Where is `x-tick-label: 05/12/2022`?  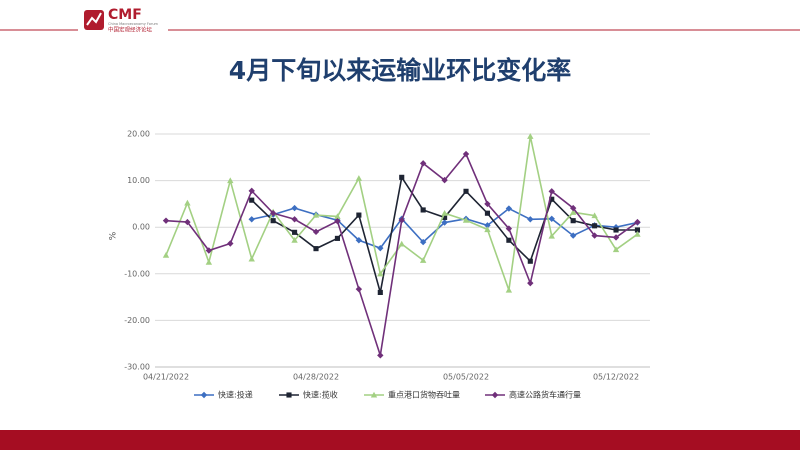 x-tick-label: 05/12/2022 is located at coordinates (616, 377).